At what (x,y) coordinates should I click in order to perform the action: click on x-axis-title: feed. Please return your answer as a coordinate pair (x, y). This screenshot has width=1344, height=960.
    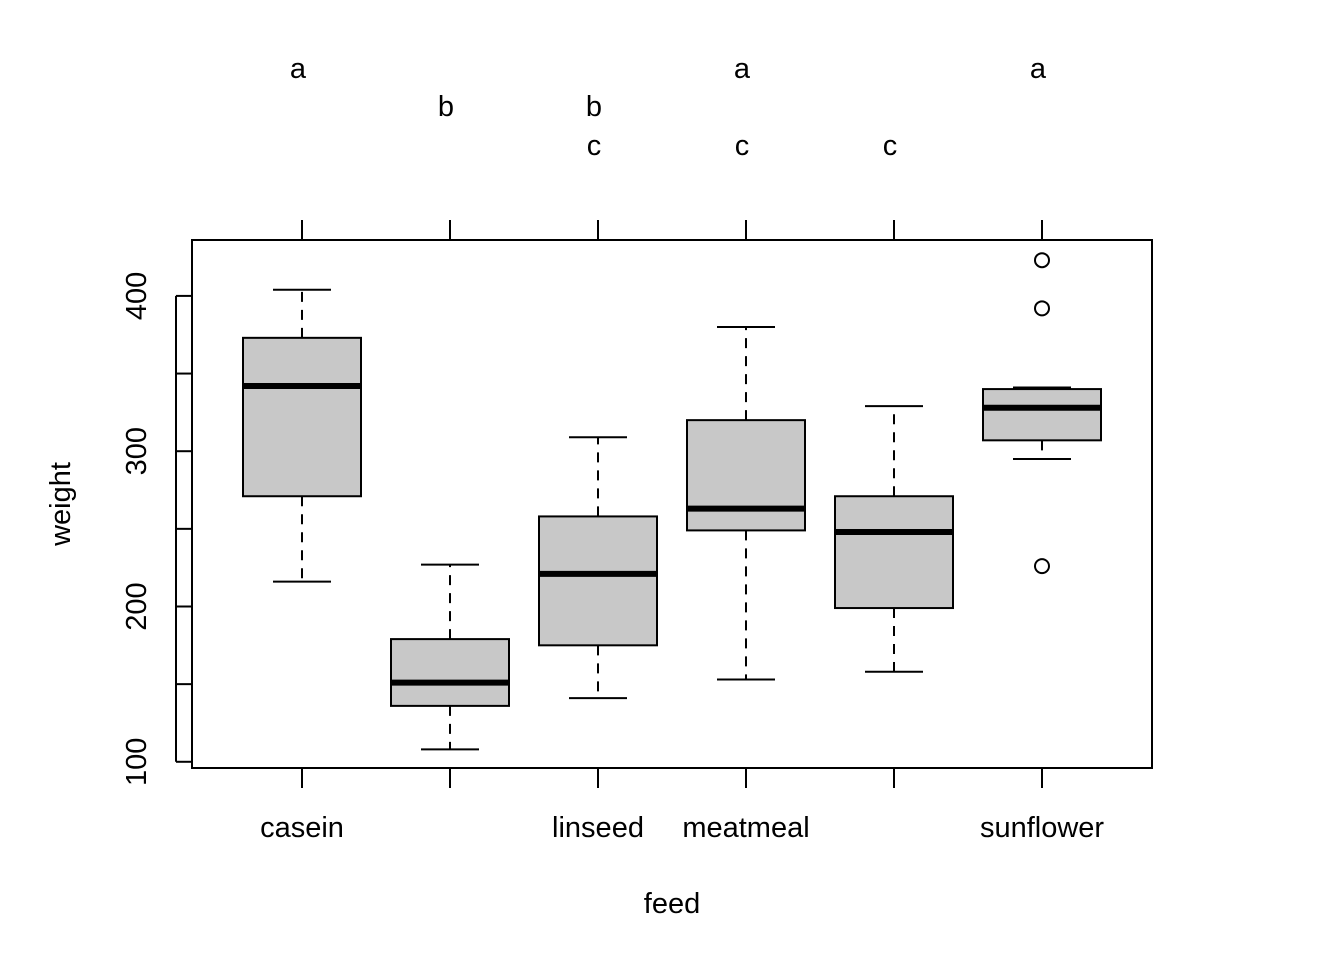
    Looking at the image, I should click on (672, 904).